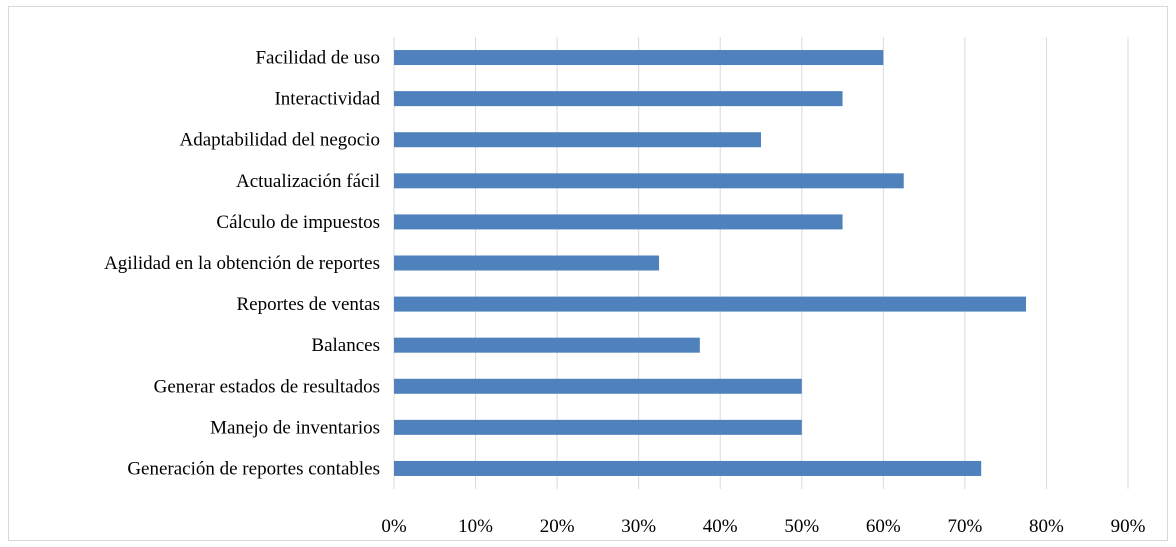  What do you see at coordinates (345, 345) in the screenshot?
I see `category-label: Balances` at bounding box center [345, 345].